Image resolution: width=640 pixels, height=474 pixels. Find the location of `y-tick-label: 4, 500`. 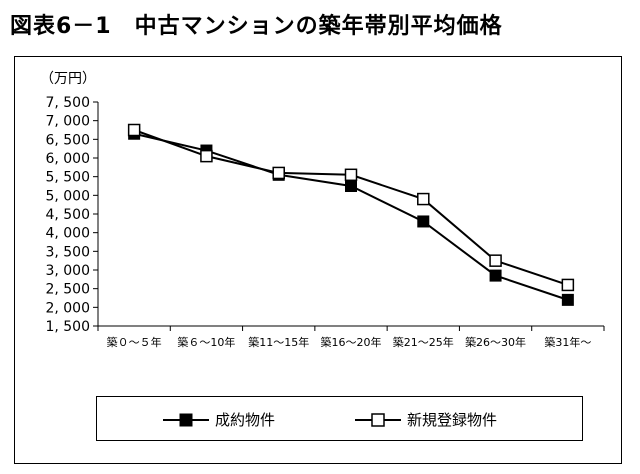

y-tick-label: 4, 500 is located at coordinates (67, 215).